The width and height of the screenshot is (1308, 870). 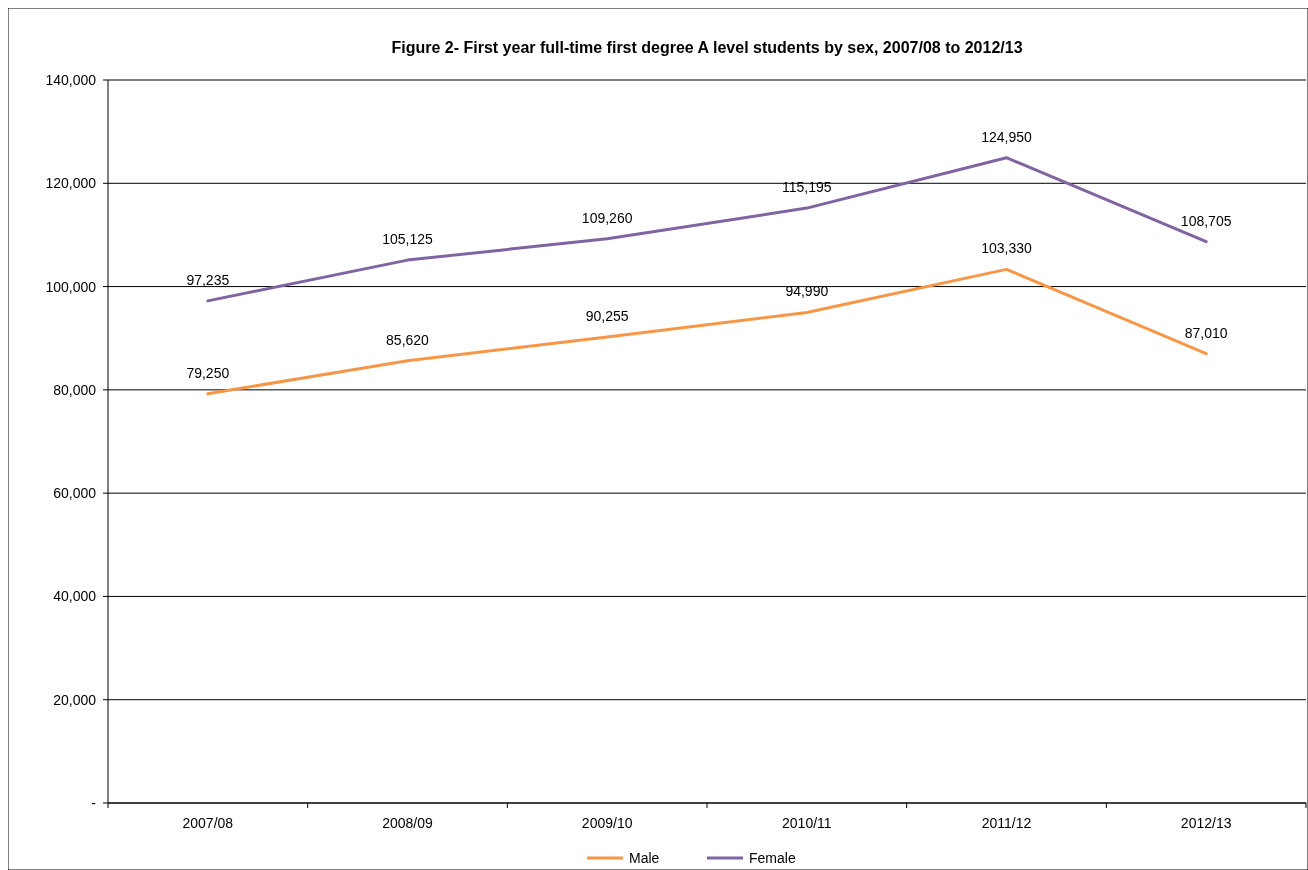 I want to click on chart-title: Figure 2- First year full-time first degree A level students by sex, 2007/08 to 2012/13, so click(x=707, y=47).